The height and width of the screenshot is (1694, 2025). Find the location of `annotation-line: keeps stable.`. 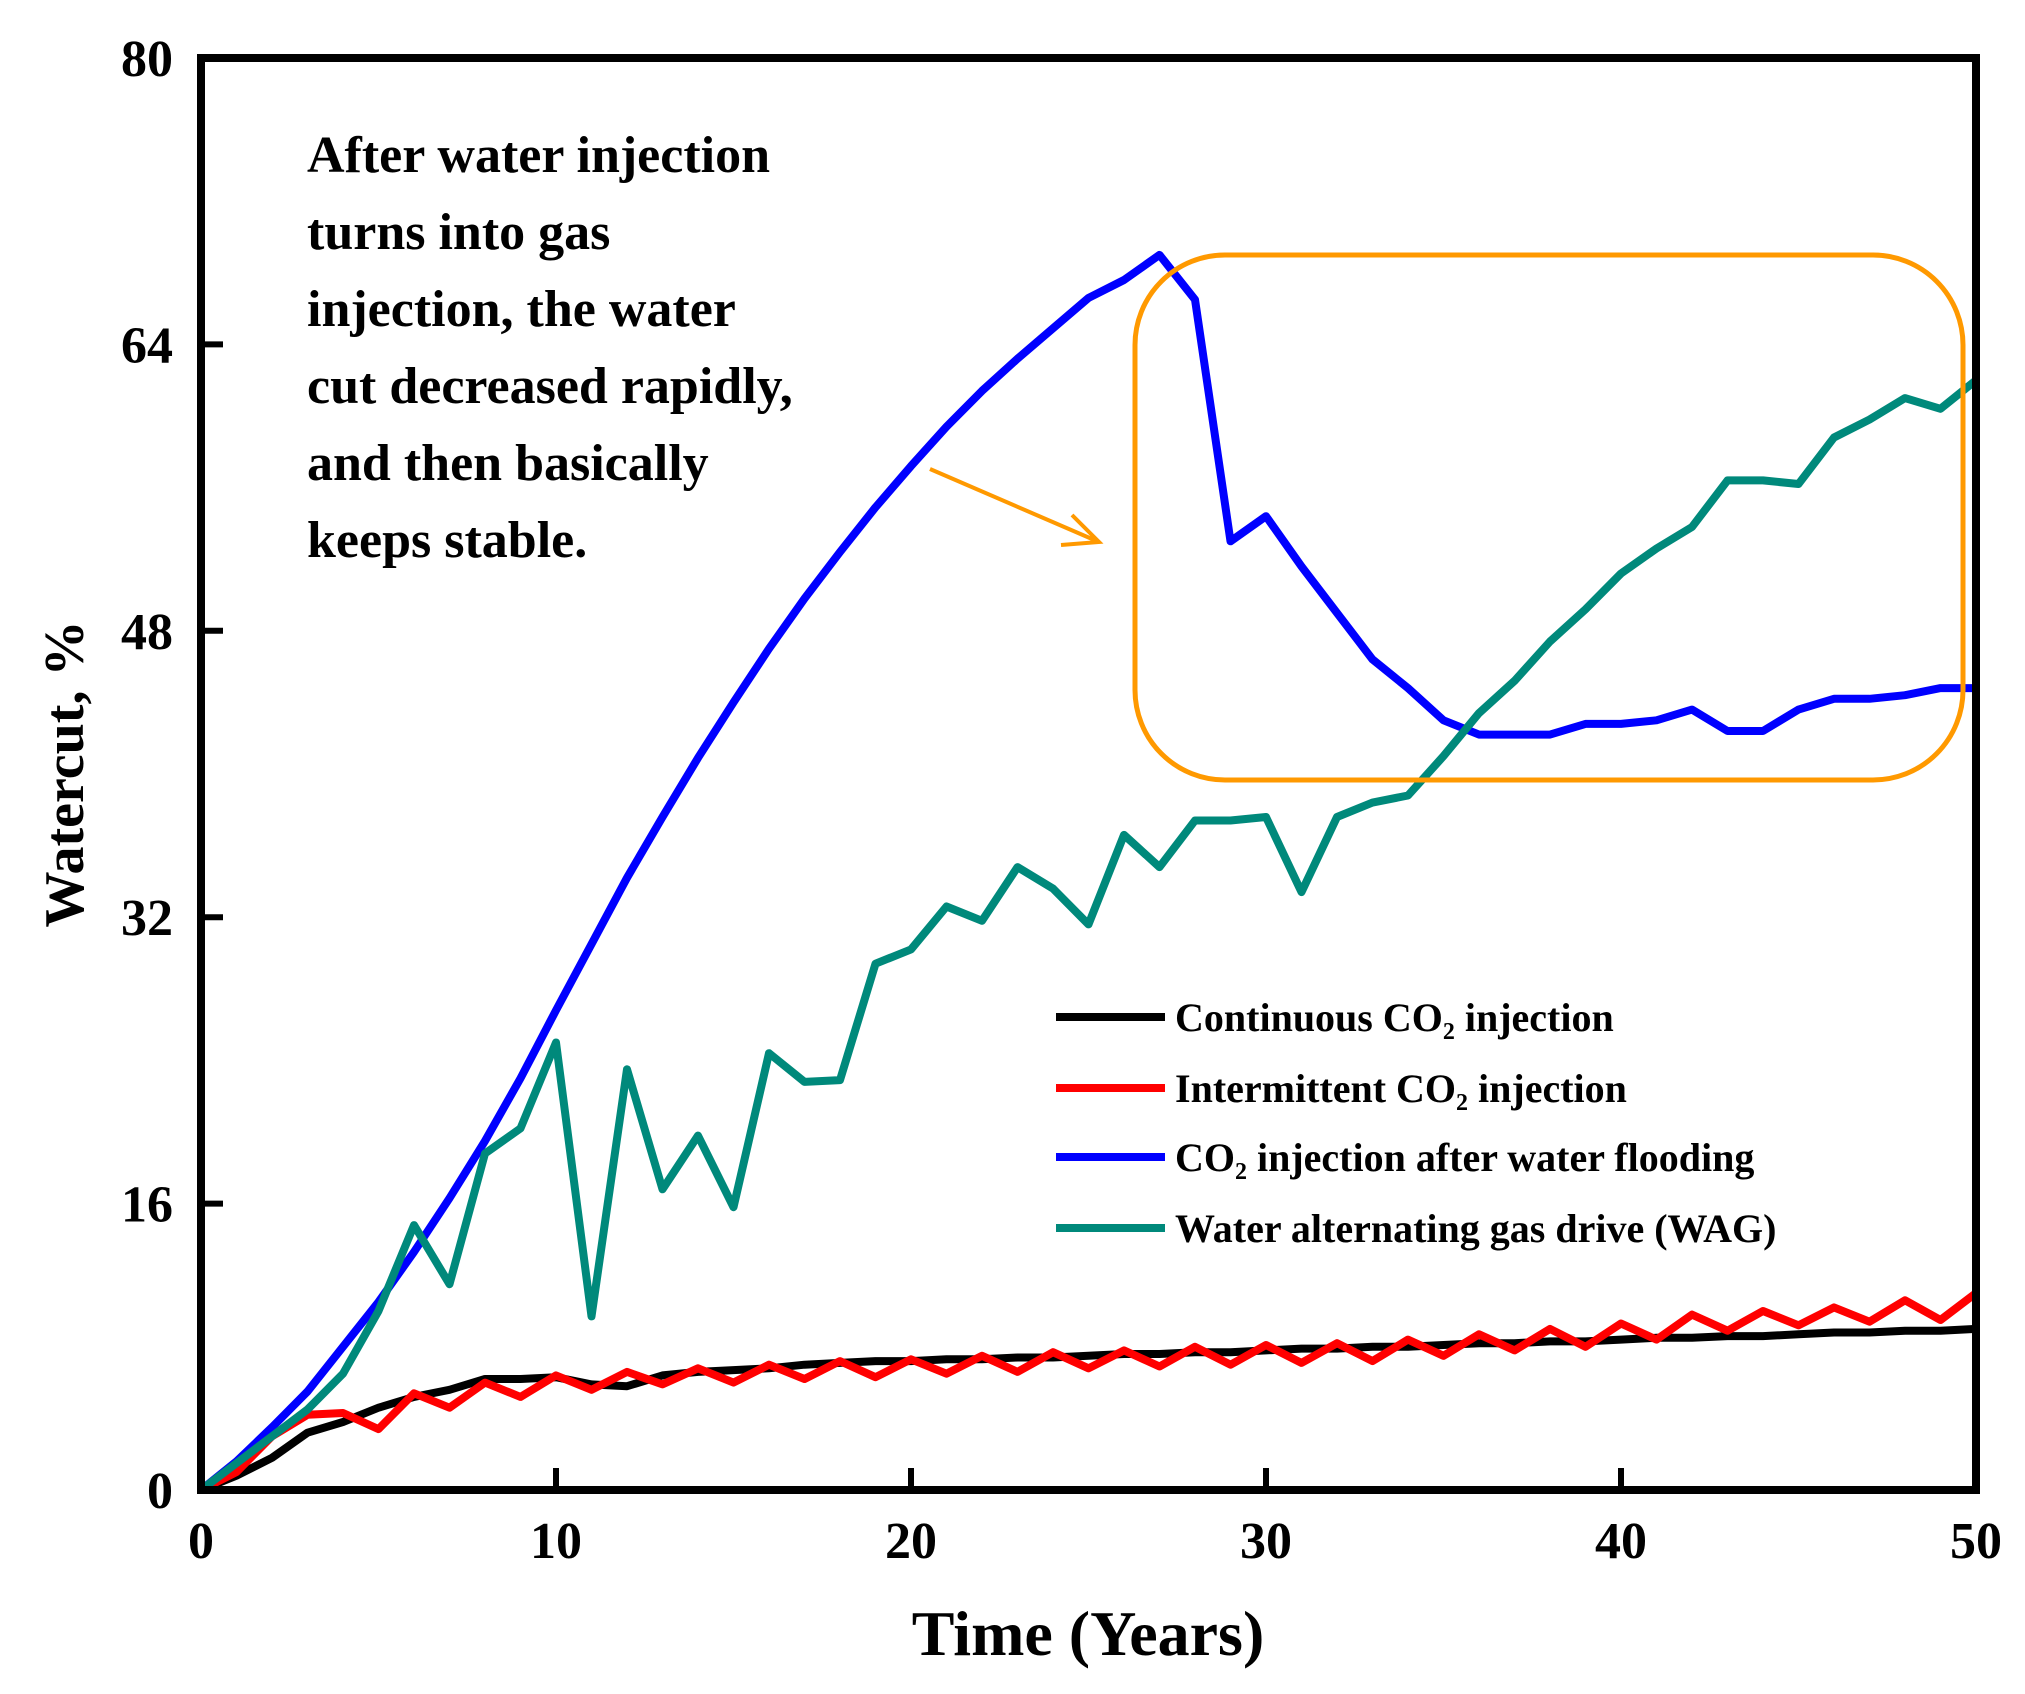

annotation-line: keeps stable. is located at coordinates (447, 540).